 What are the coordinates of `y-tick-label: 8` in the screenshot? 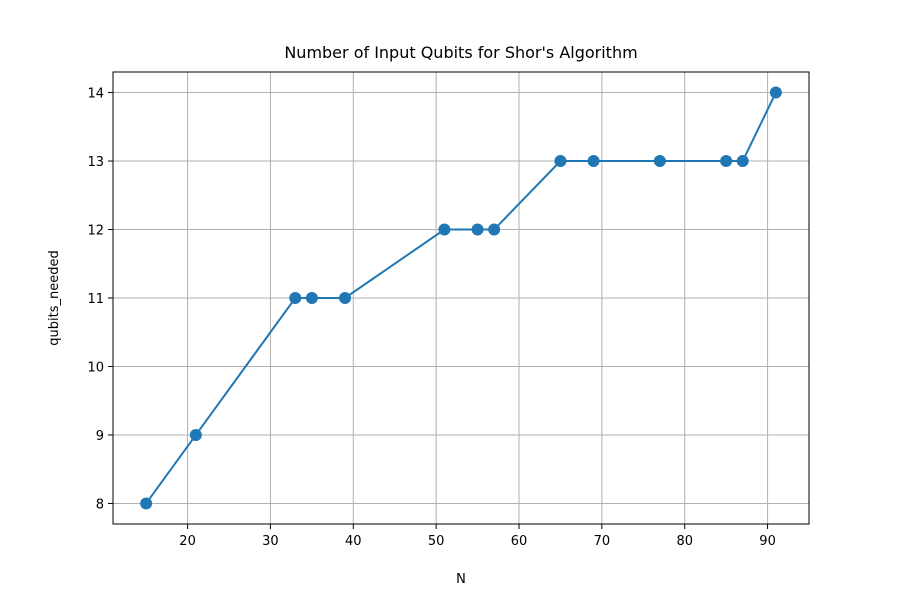 It's located at (100, 504).